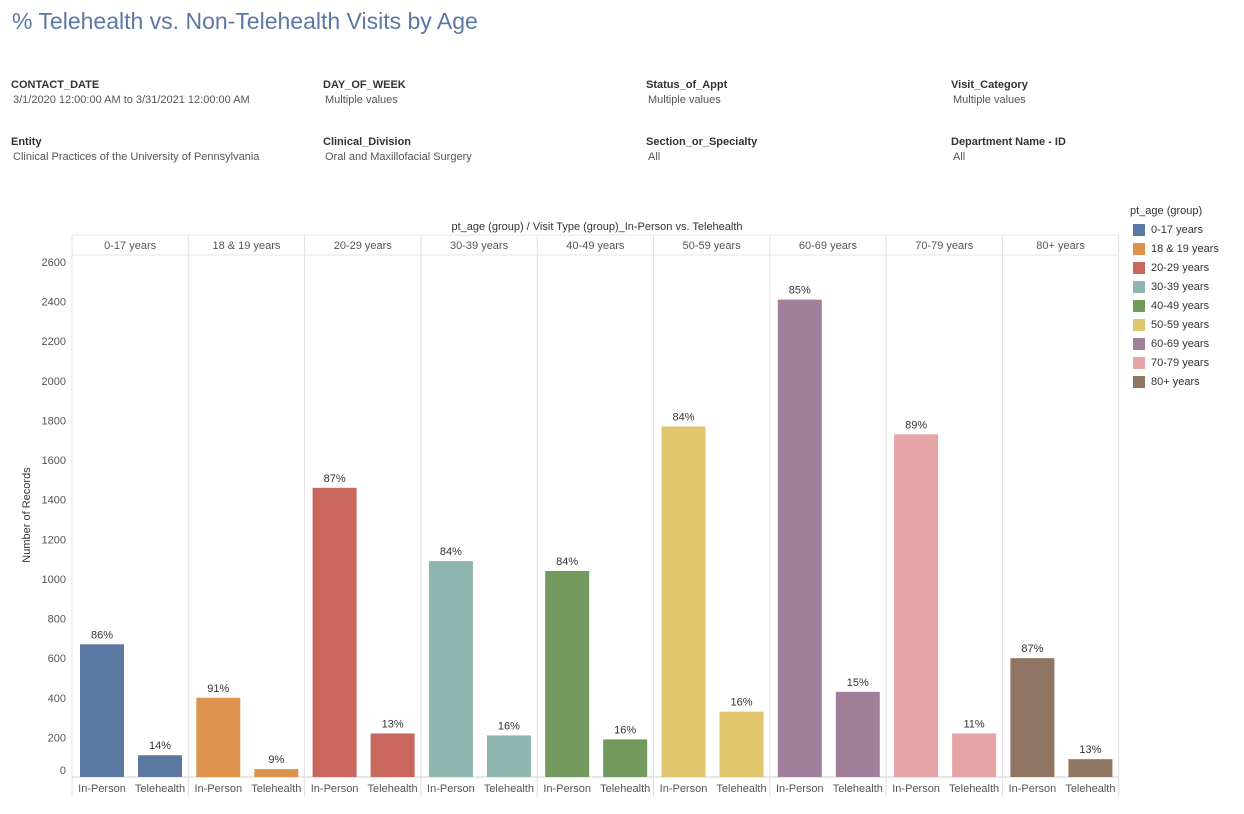 The image size is (1244, 814). I want to click on bar-data-label: 15%, so click(858, 683).